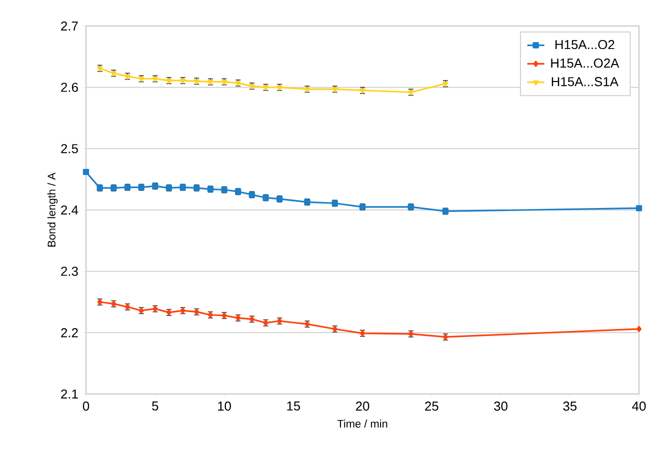 Image resolution: width=650 pixels, height=459 pixels. Describe the element at coordinates (501, 406) in the screenshot. I see `x-tick-label: 30` at that location.